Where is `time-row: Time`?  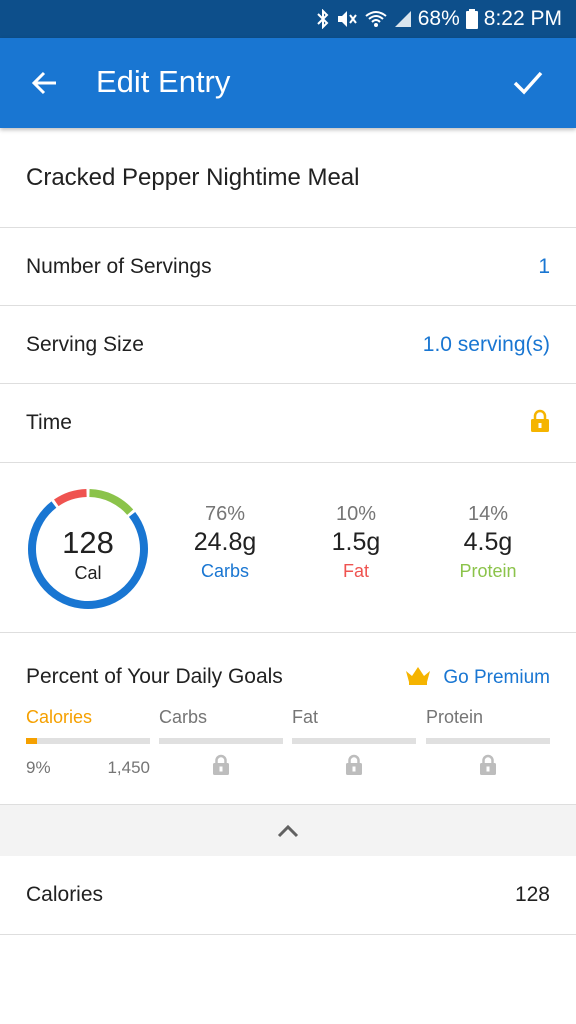
time-row: Time is located at coordinates (288, 423).